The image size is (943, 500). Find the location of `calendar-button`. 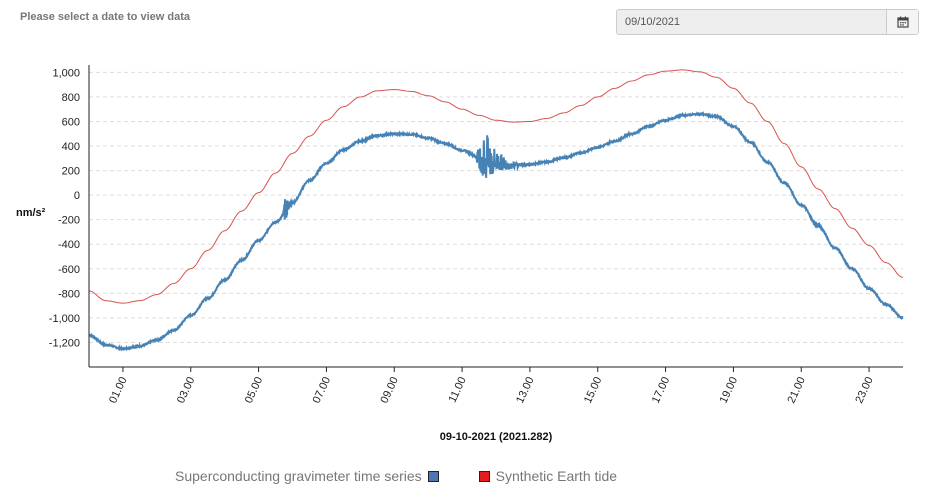

calendar-button is located at coordinates (902, 22).